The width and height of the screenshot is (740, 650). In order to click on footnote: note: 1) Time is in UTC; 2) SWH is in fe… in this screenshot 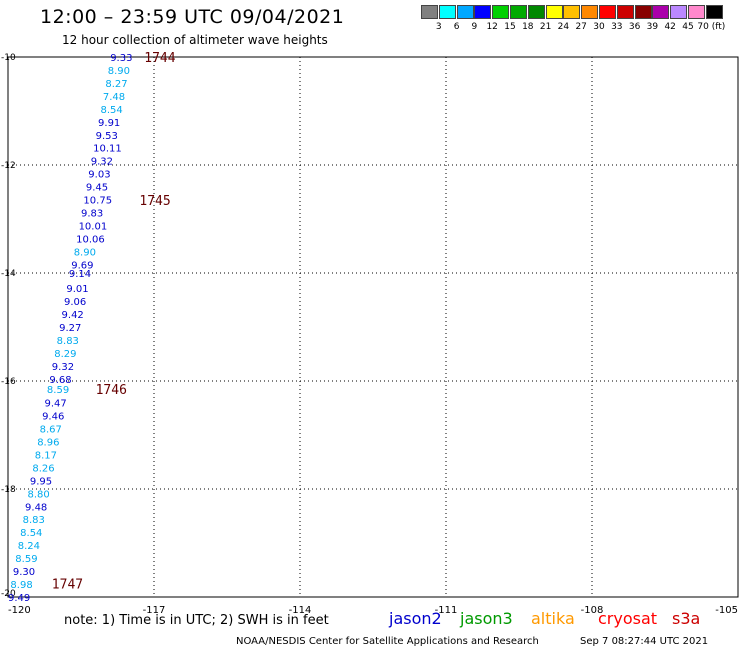, I will do `click(196, 620)`.